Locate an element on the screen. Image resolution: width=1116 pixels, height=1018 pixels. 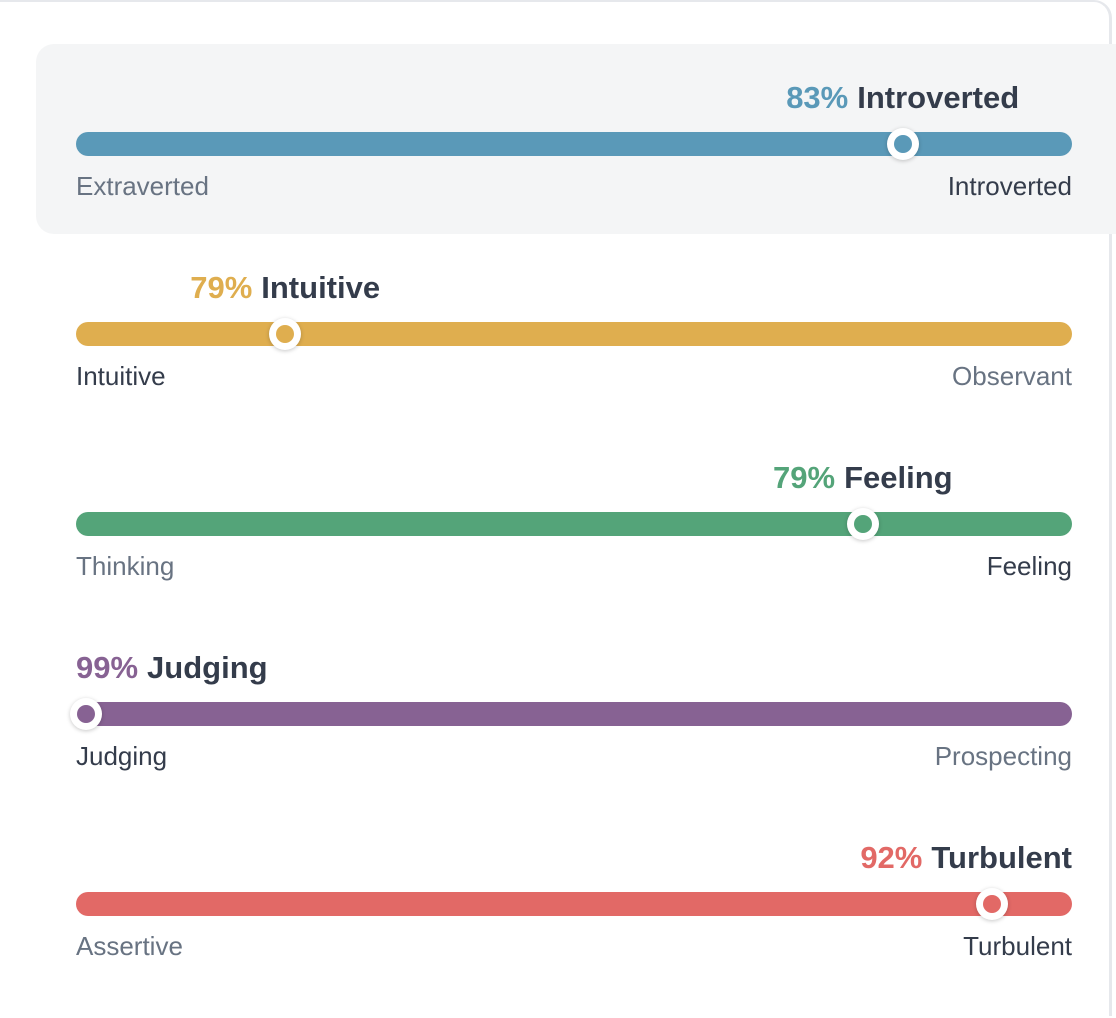
trait-percent: 83% is located at coordinates (817, 97).